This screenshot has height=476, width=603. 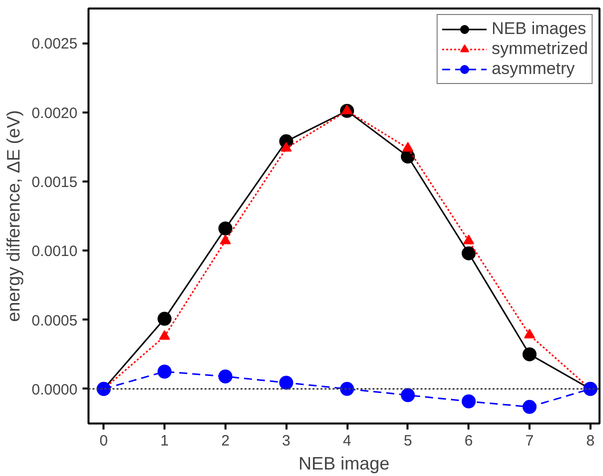 I want to click on x-tick-label: 1, so click(x=164, y=441).